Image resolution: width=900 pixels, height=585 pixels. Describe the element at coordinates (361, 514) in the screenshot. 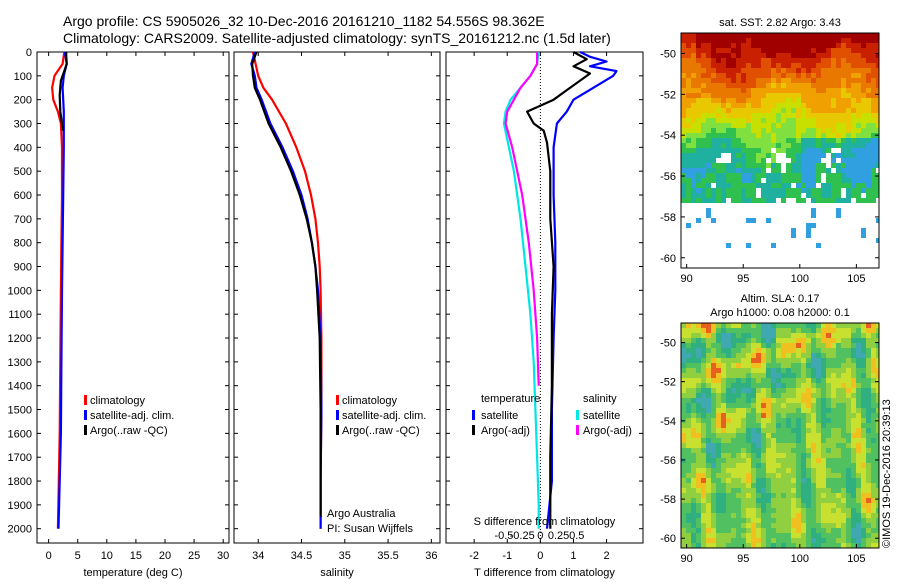

I see `annotation-argo-australia: Argo Australia` at that location.